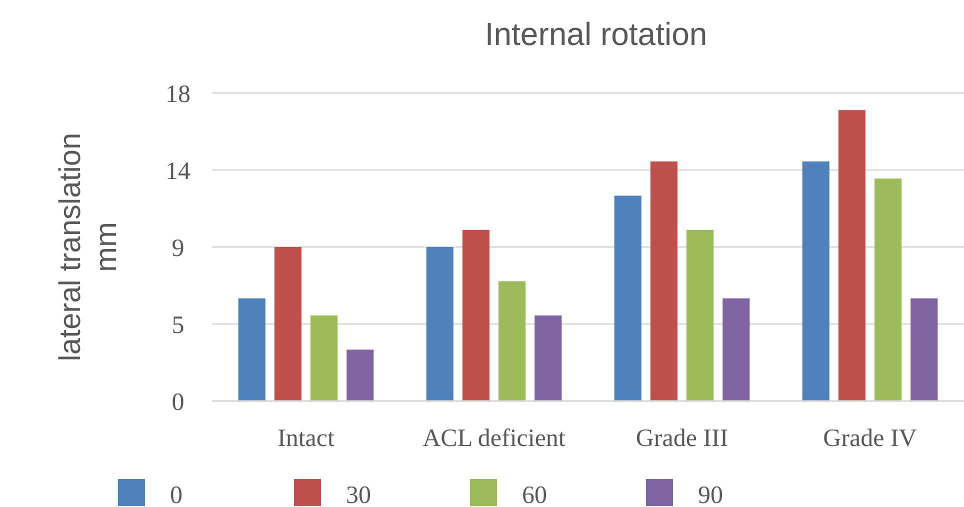 The image size is (964, 507). Describe the element at coordinates (358, 494) in the screenshot. I see `legend-label: 30` at that location.